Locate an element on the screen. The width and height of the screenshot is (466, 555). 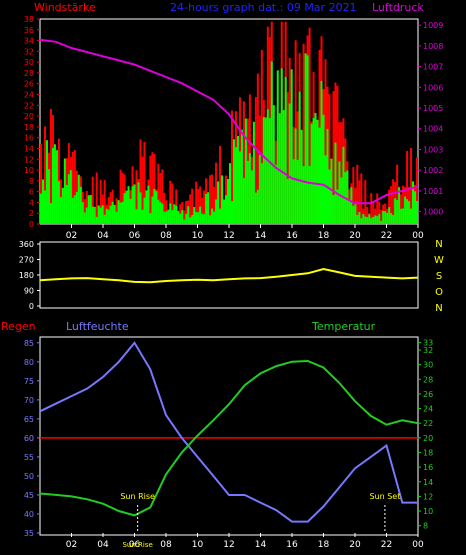
x-tick-label-20: 20 is located at coordinates (355, 545).